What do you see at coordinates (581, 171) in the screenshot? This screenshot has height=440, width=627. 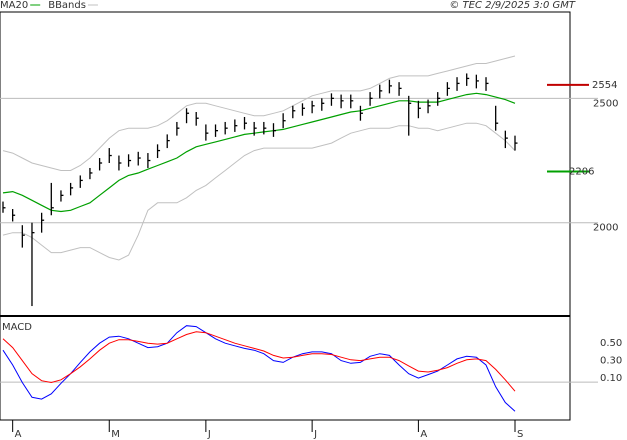 I see `level-label: 2206` at bounding box center [581, 171].